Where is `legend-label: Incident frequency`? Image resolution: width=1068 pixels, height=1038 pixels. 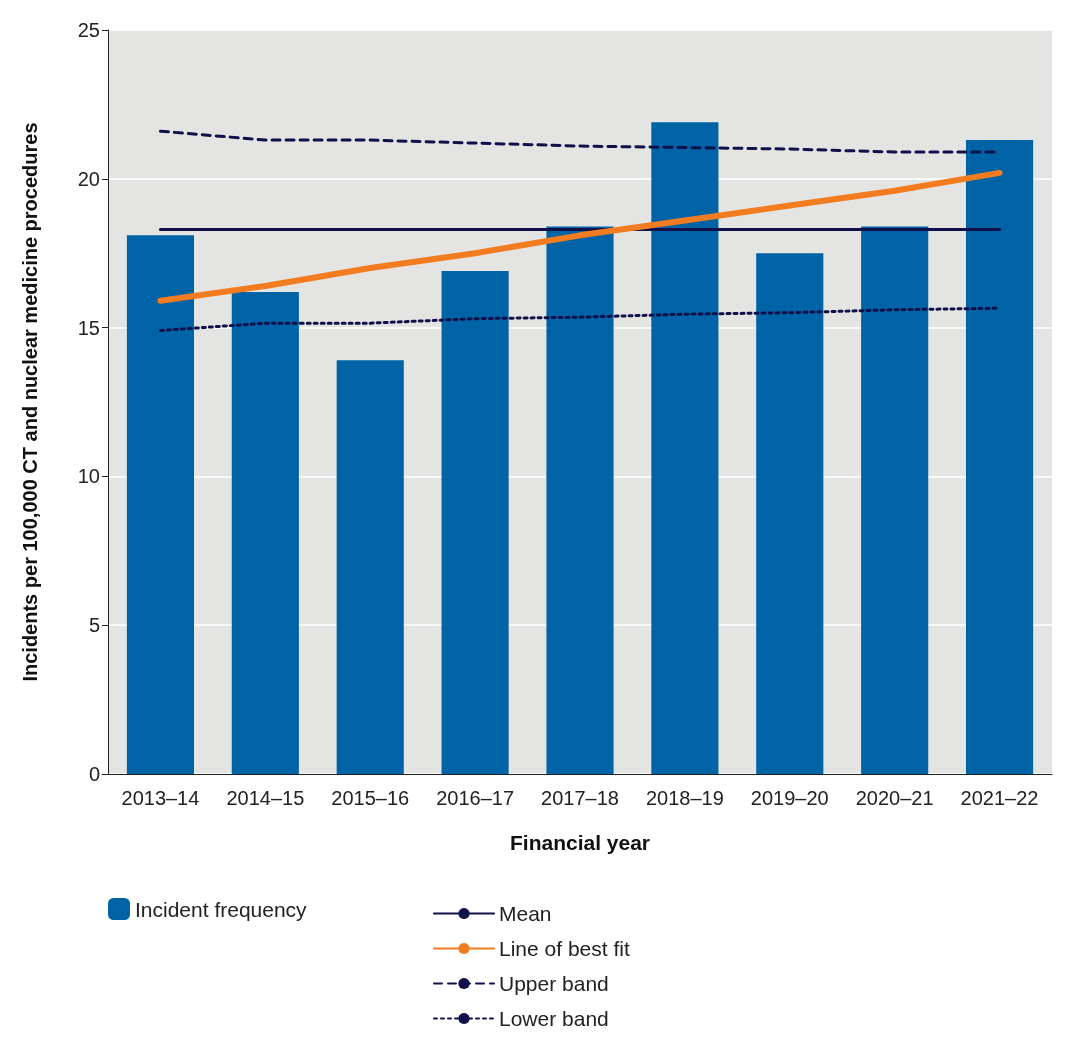
legend-label: Incident frequency is located at coordinates (221, 909).